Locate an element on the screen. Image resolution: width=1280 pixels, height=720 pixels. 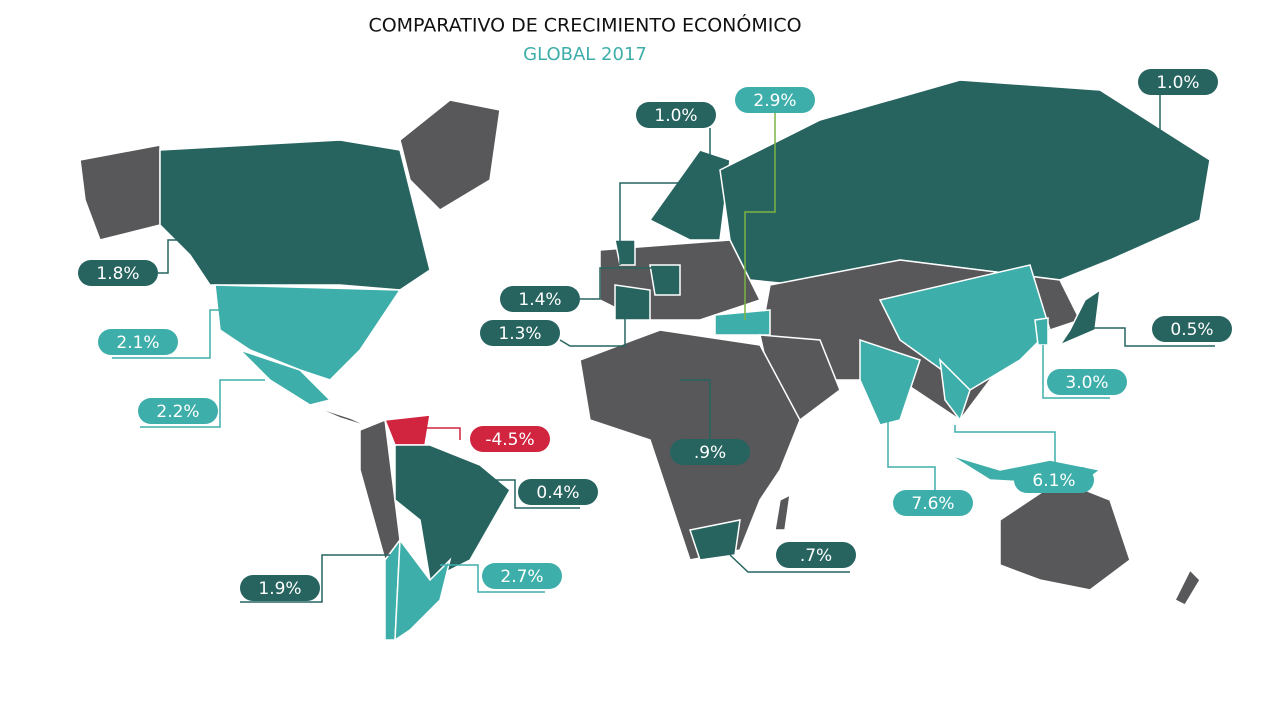
growth-label: 3.0% is located at coordinates (1086, 383).